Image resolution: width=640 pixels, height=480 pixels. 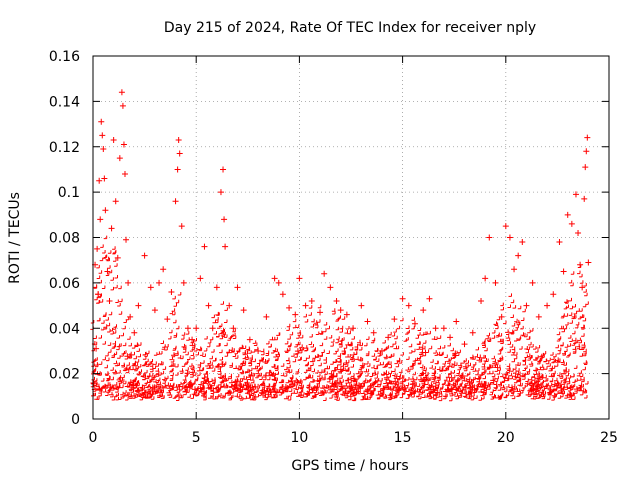 What do you see at coordinates (299, 438) in the screenshot?
I see `x-tick-label: 10` at bounding box center [299, 438].